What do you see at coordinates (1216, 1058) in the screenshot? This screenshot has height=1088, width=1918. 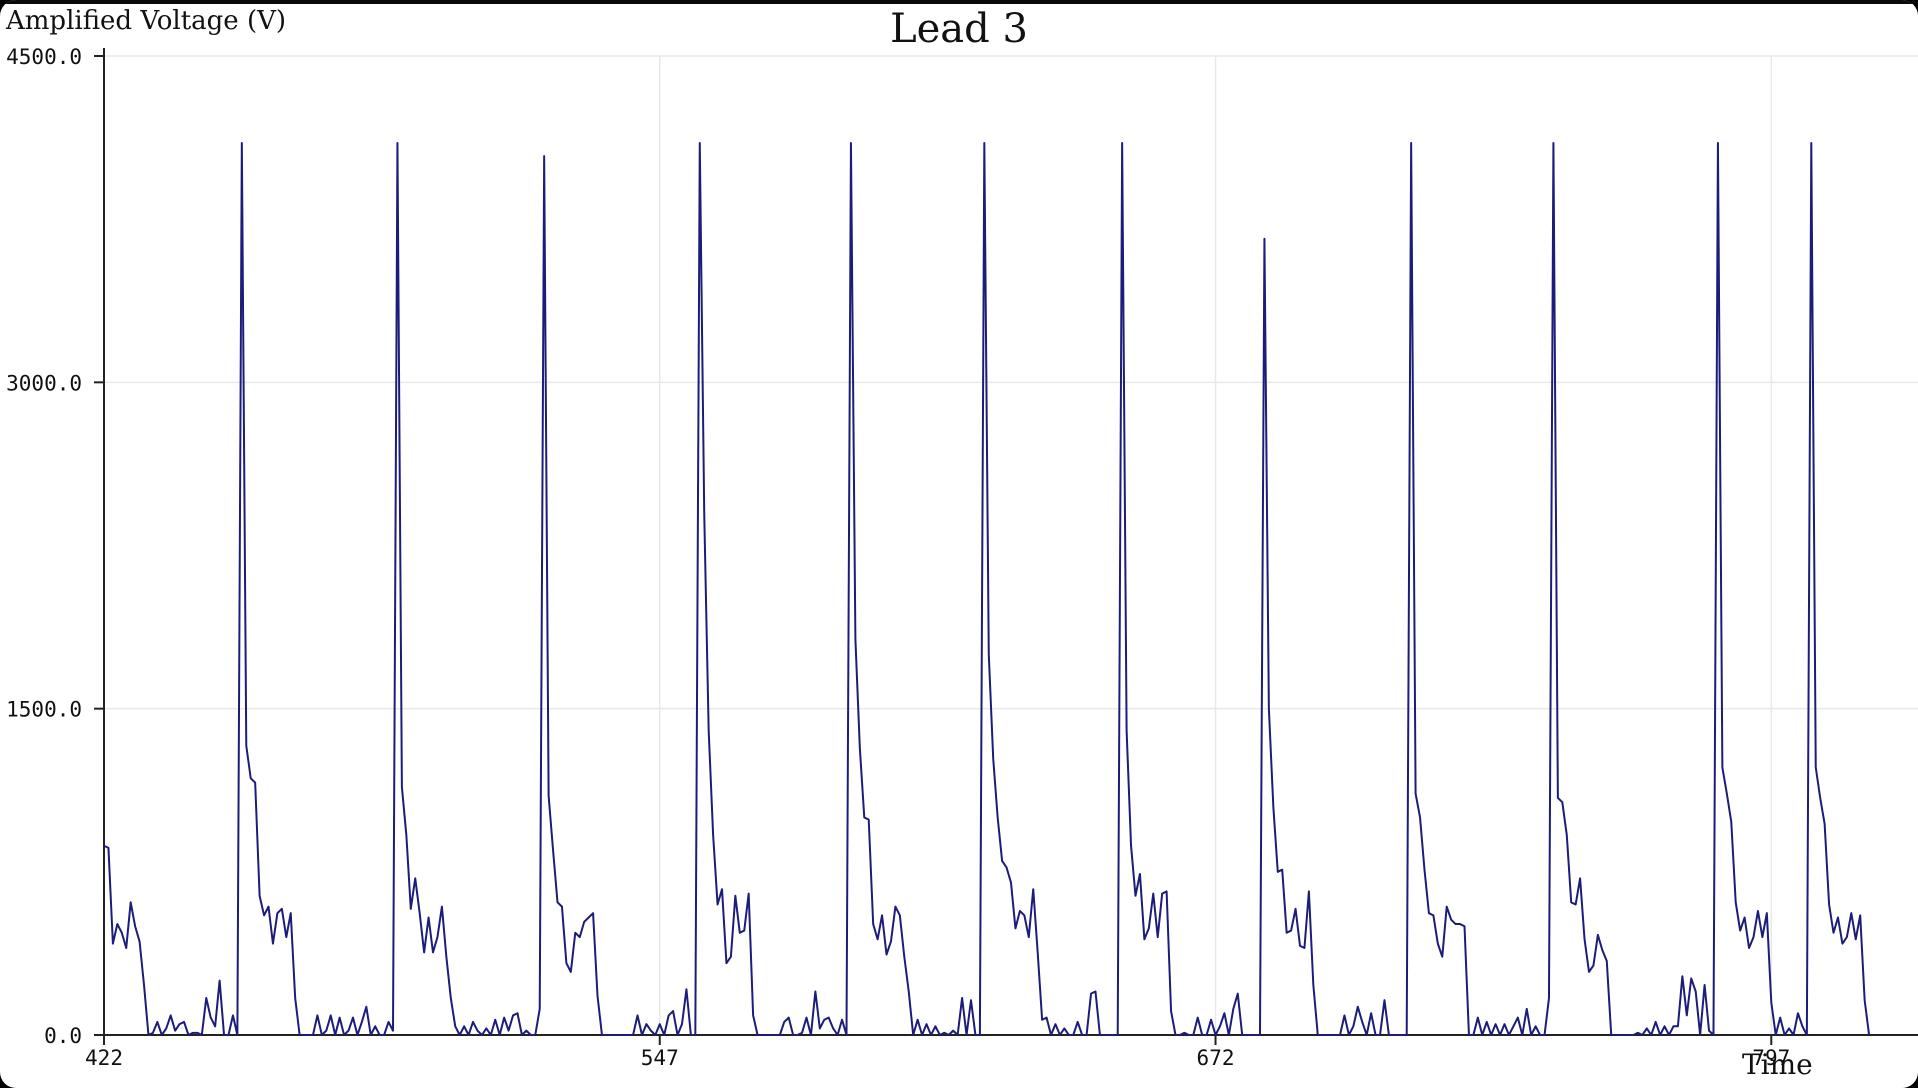 I see `x-tick-label: 672` at bounding box center [1216, 1058].